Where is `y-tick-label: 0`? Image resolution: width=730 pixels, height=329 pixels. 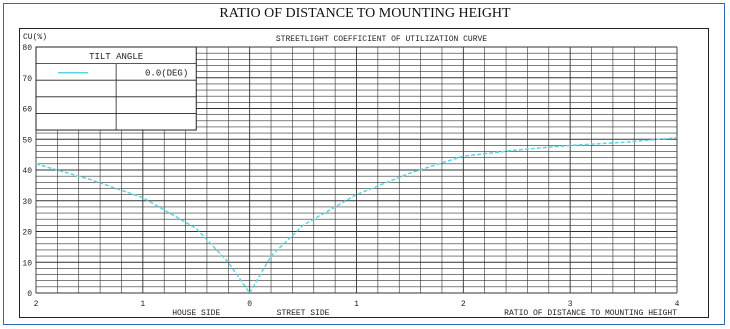 y-tick-label: 0 is located at coordinates (29, 294).